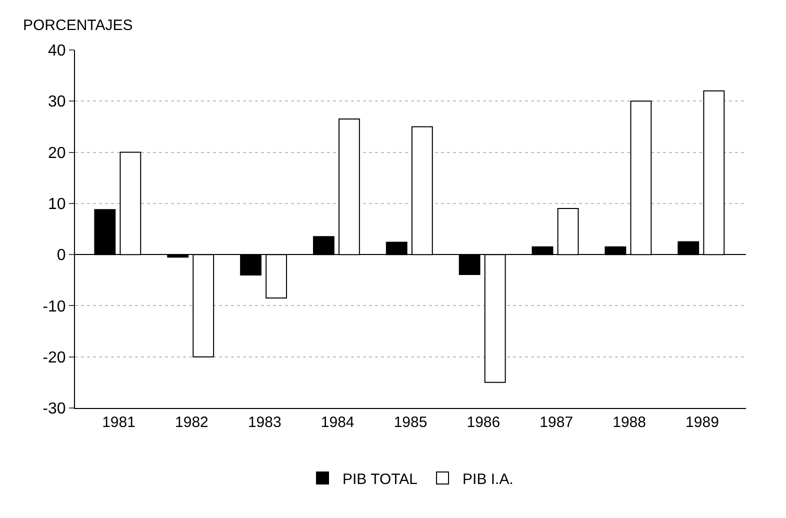 The image size is (786, 518). What do you see at coordinates (57, 51) in the screenshot?
I see `y-tick-label: 40` at bounding box center [57, 51].